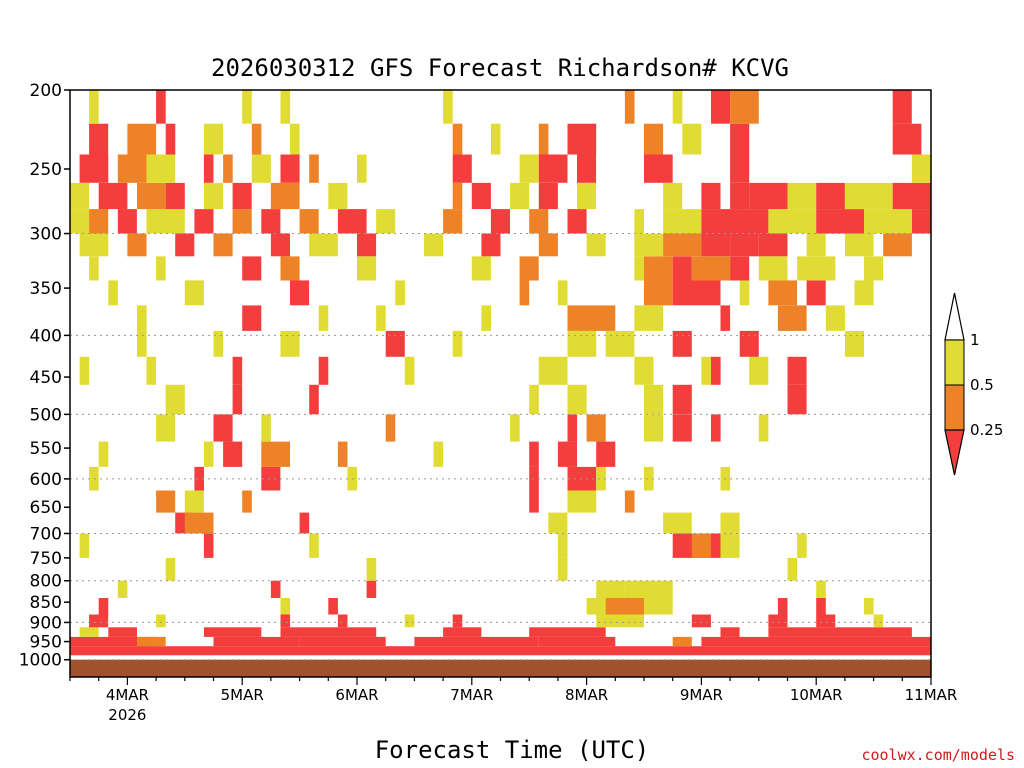 The image size is (1024, 768). I want to click on y-tick-label: 600, so click(46, 480).